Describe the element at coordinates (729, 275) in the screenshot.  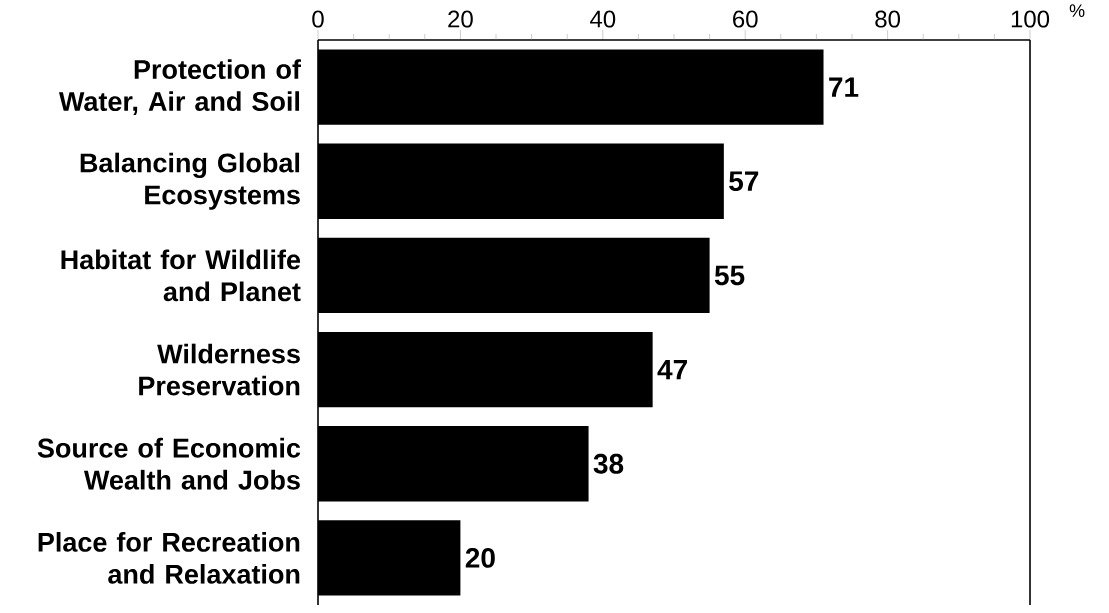
I see `data-label: 55` at that location.